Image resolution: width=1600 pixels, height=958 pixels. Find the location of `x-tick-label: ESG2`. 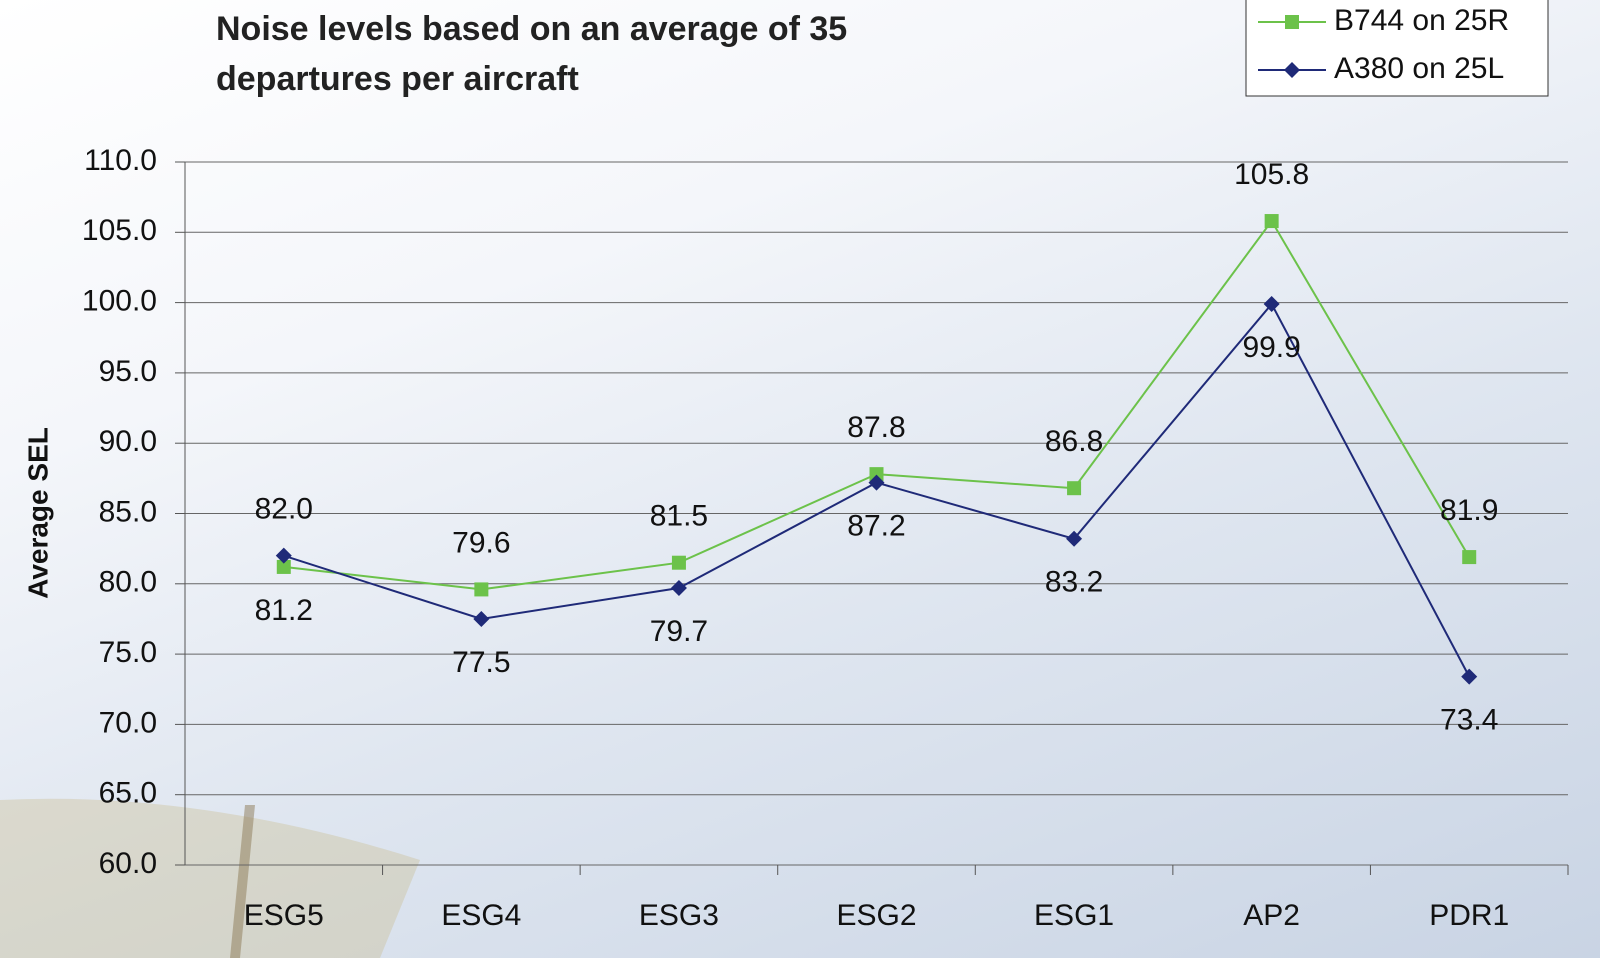

x-tick-label: ESG2 is located at coordinates (876, 915).